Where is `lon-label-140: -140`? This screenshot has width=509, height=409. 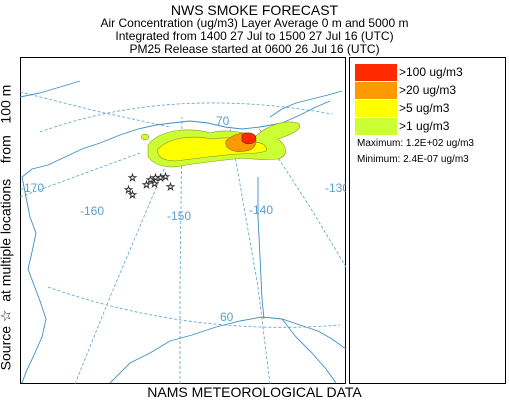 lon-label-140: -140 is located at coordinates (261, 210).